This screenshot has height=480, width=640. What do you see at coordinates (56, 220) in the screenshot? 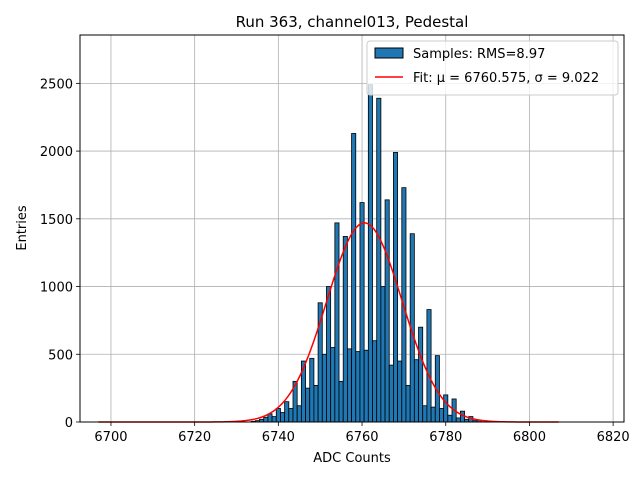
I see `y-tick-label: 1500` at bounding box center [56, 220].